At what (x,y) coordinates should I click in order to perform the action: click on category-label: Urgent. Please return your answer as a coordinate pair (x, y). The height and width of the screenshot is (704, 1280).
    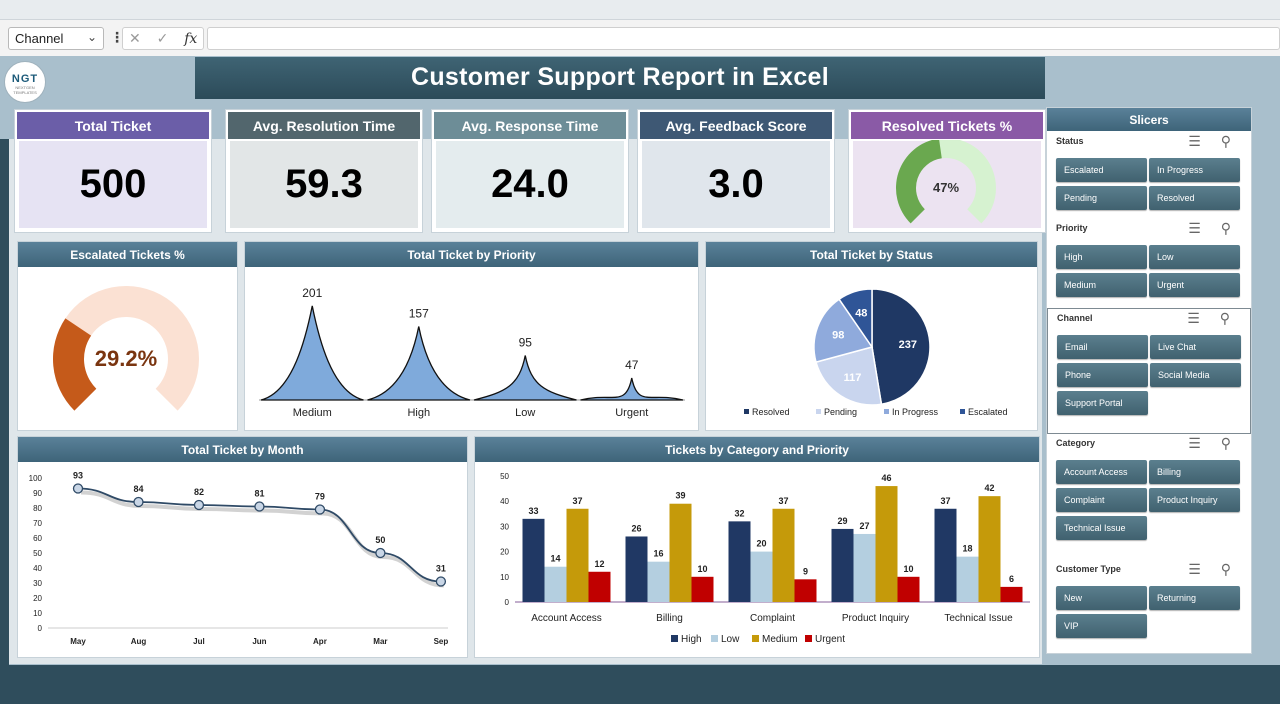
    Looking at the image, I should click on (631, 413).